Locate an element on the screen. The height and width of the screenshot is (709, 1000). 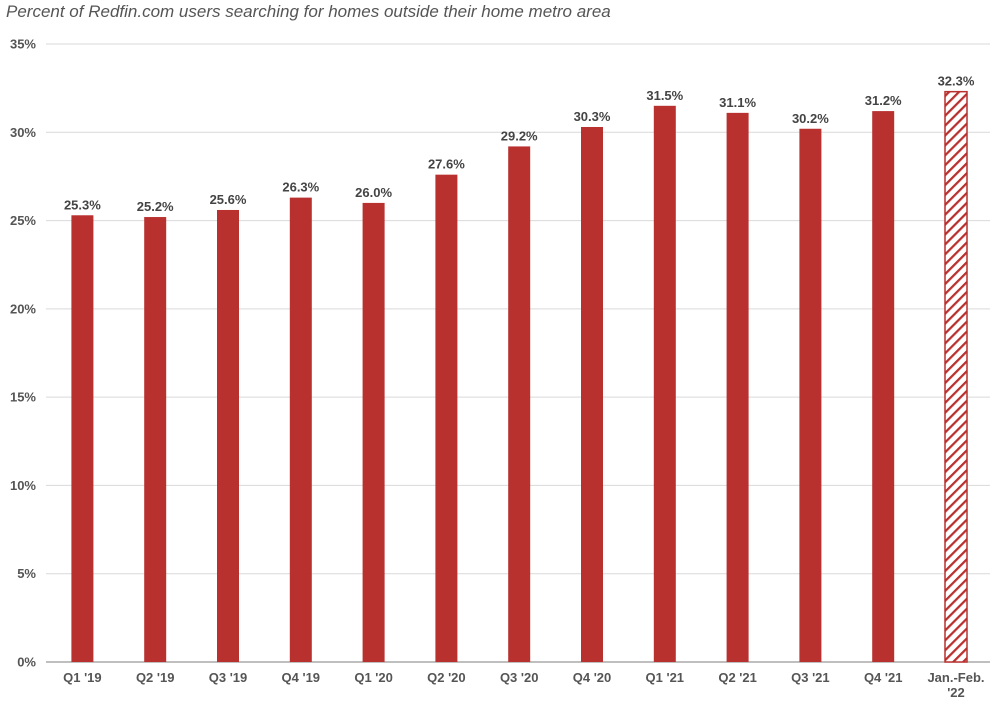
data-label: 26.0% is located at coordinates (373, 192).